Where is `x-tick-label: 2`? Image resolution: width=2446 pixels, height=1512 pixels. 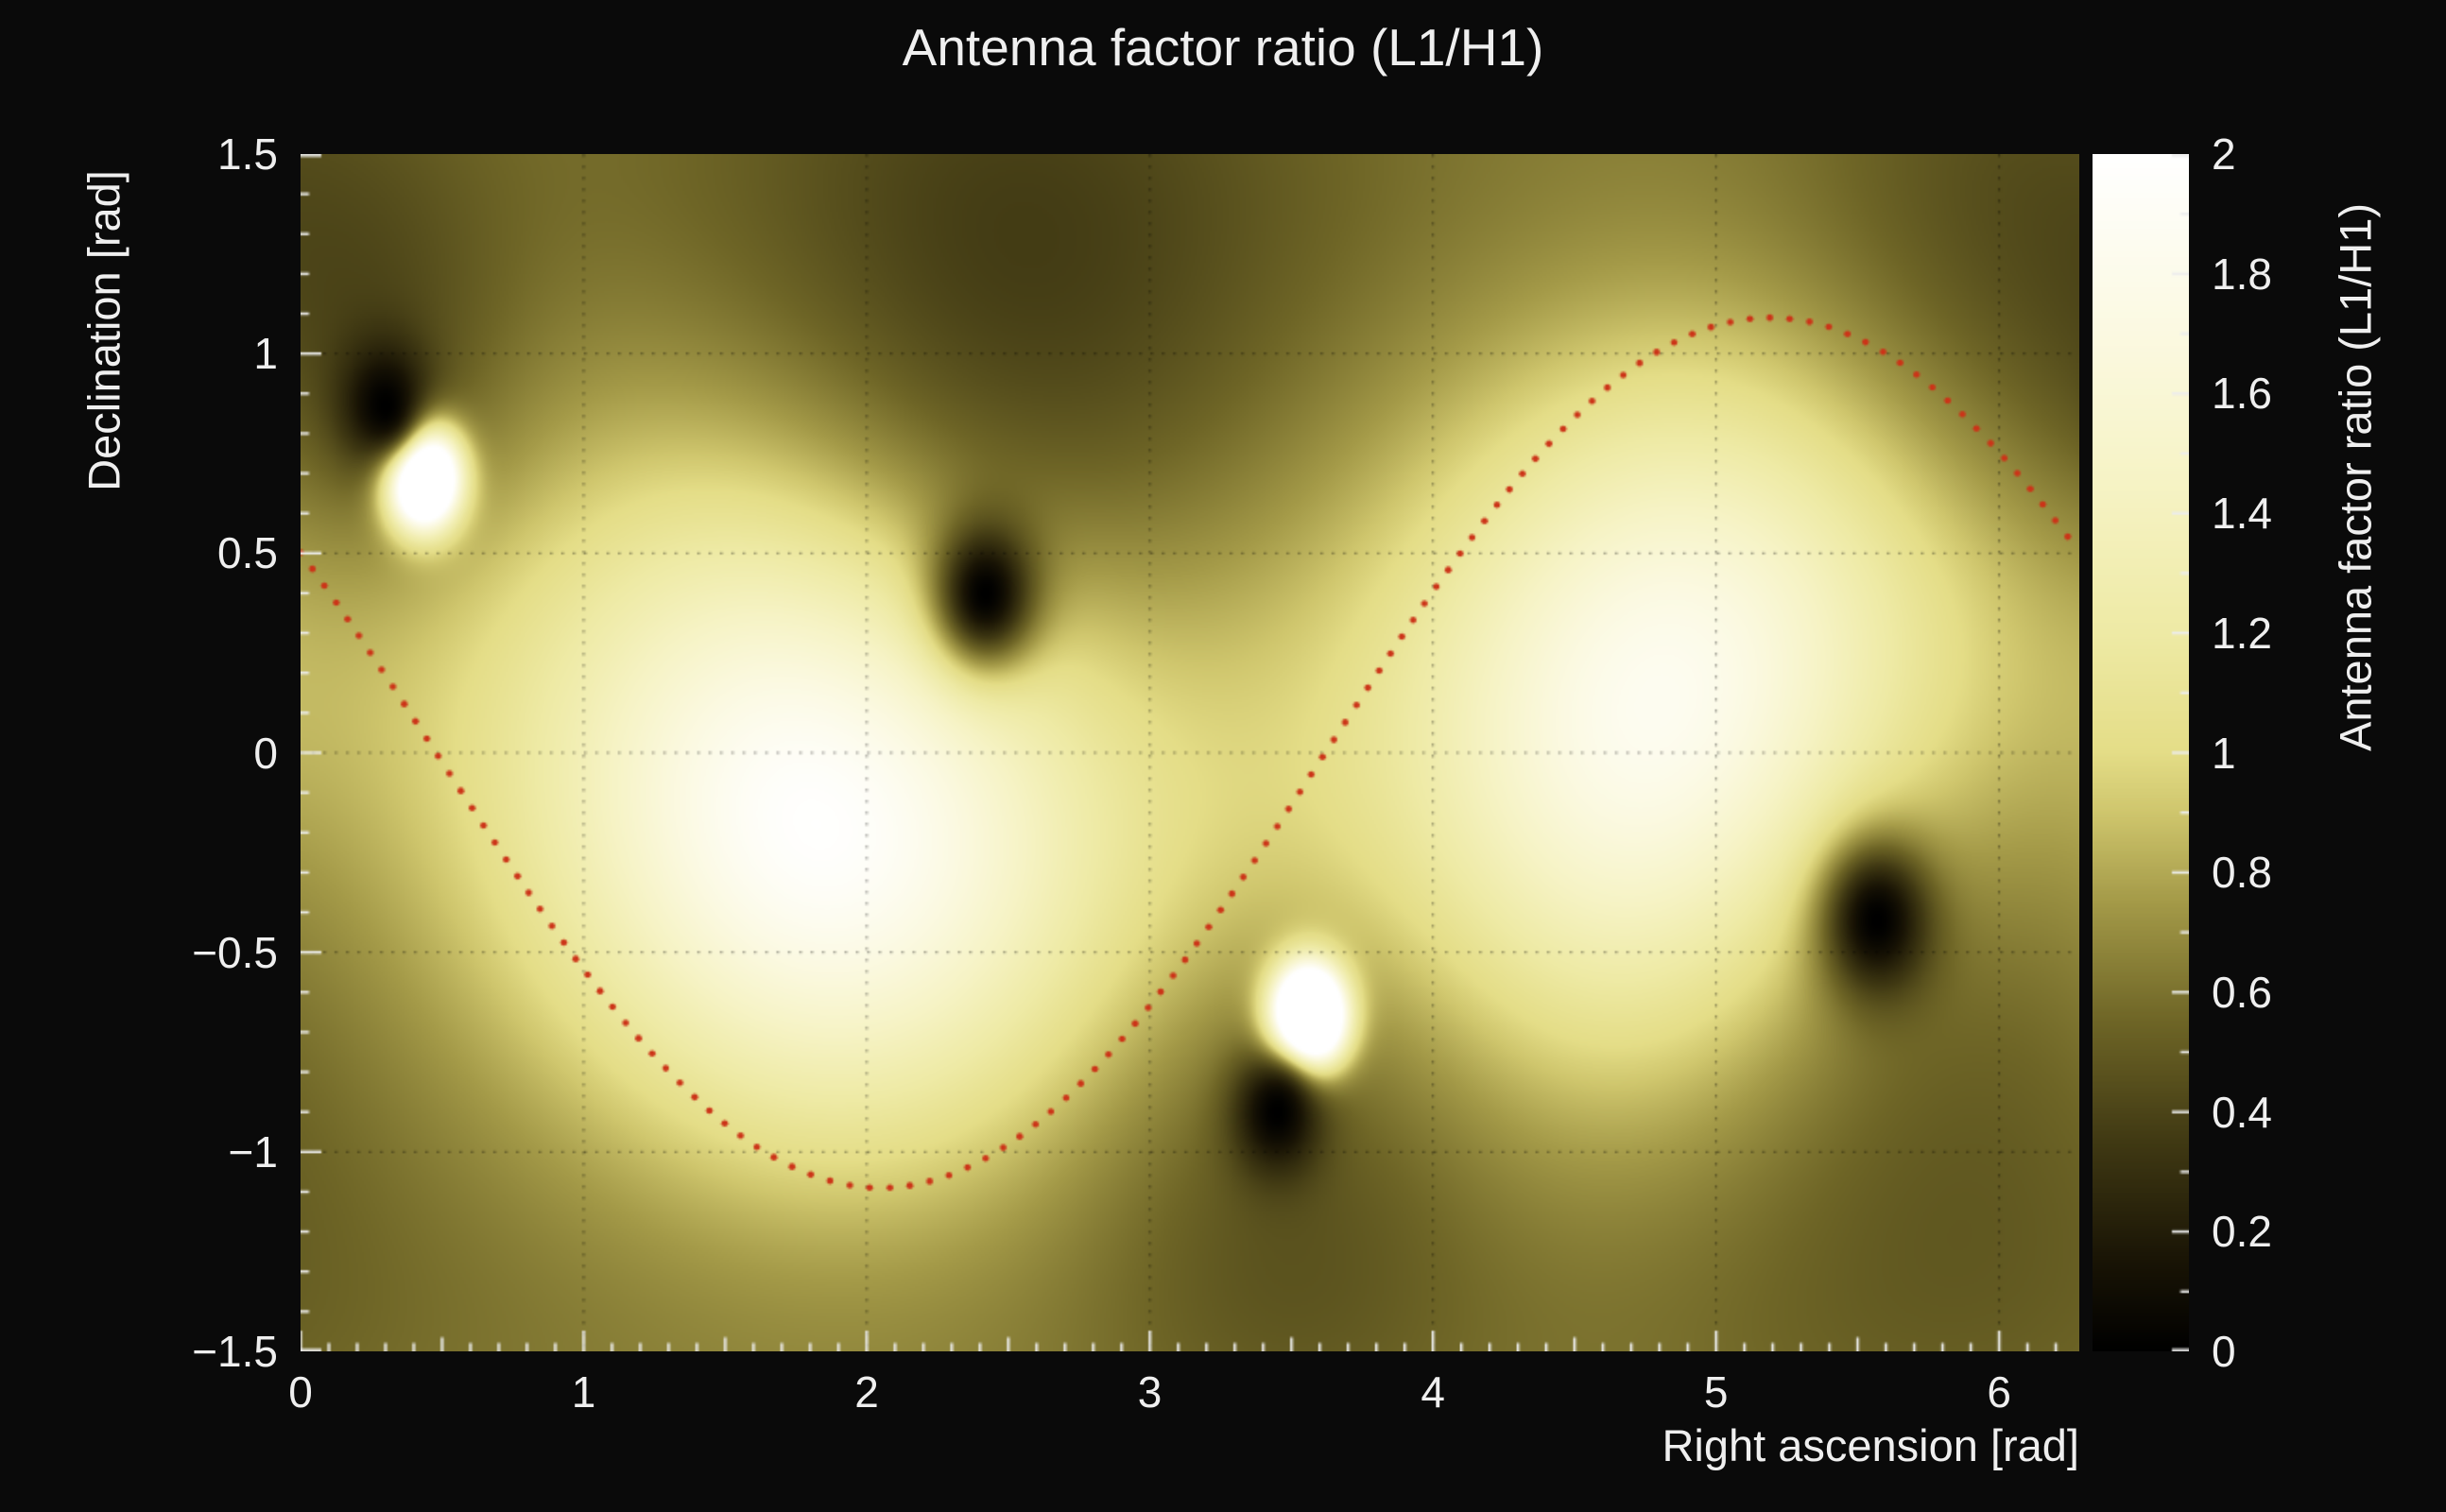 x-tick-label: 2 is located at coordinates (866, 1392).